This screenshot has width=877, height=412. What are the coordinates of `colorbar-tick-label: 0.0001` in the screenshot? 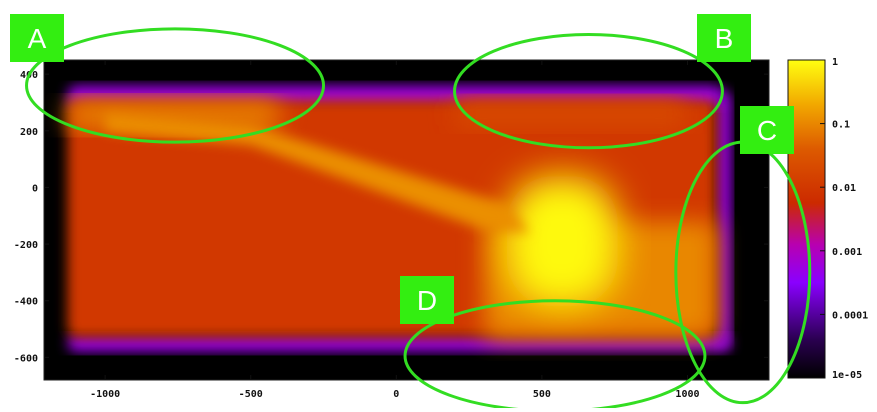 It's located at (850, 315).